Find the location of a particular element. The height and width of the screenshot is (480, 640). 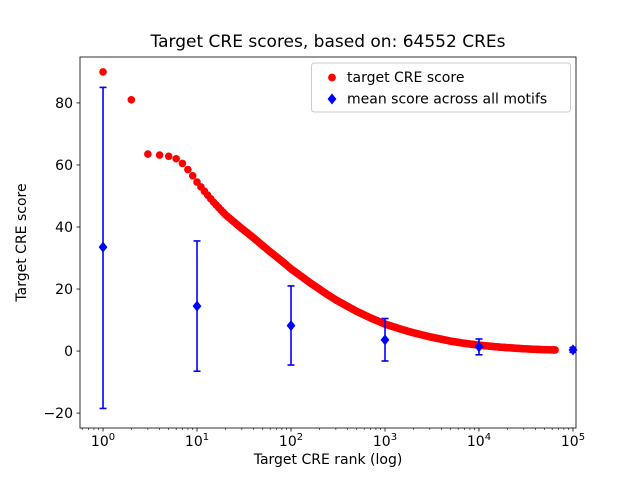

legend-border is located at coordinates (441, 87).